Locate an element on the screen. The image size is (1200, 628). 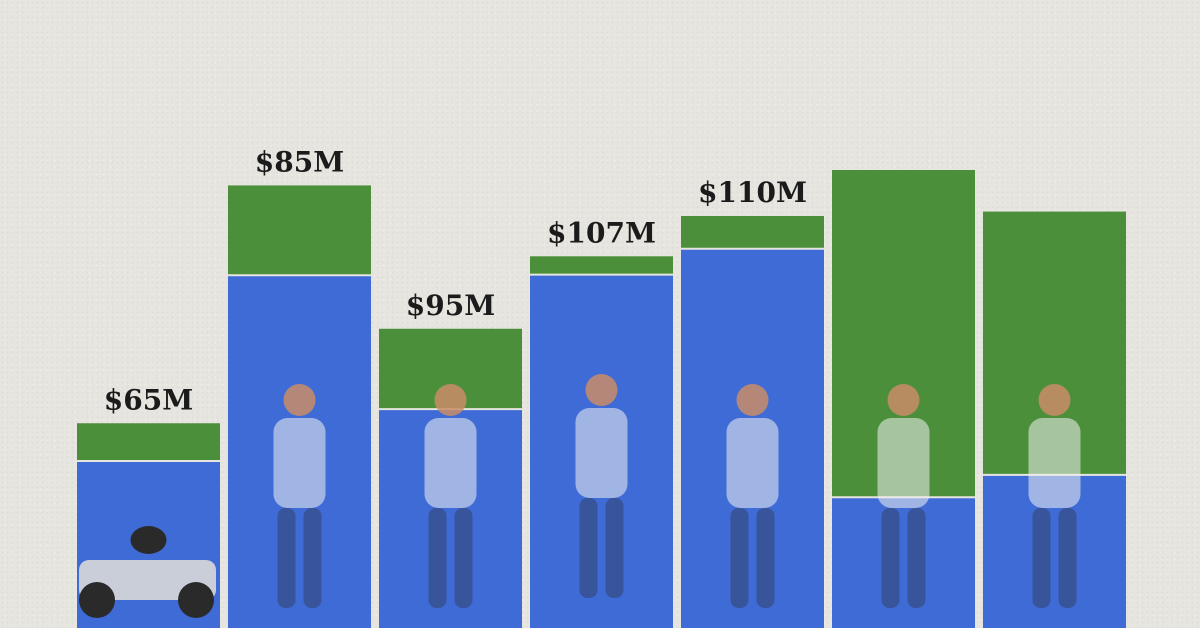
value-label-5: $110M is located at coordinates (752, 192).